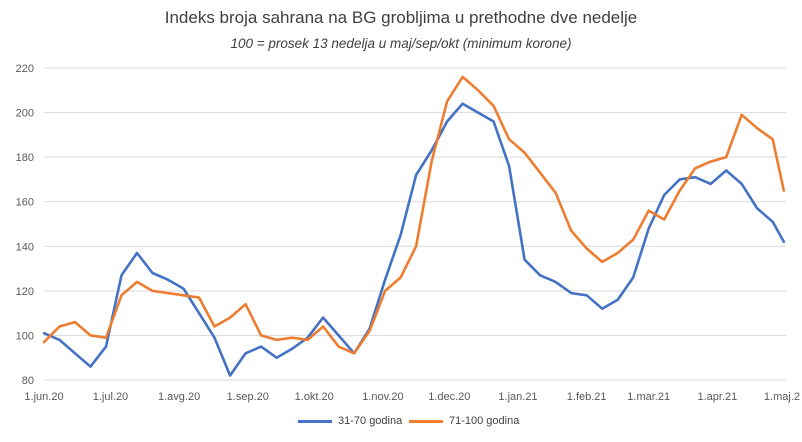 The height and width of the screenshot is (442, 802). I want to click on x-tick-label: 1.dec.20, so click(449, 397).